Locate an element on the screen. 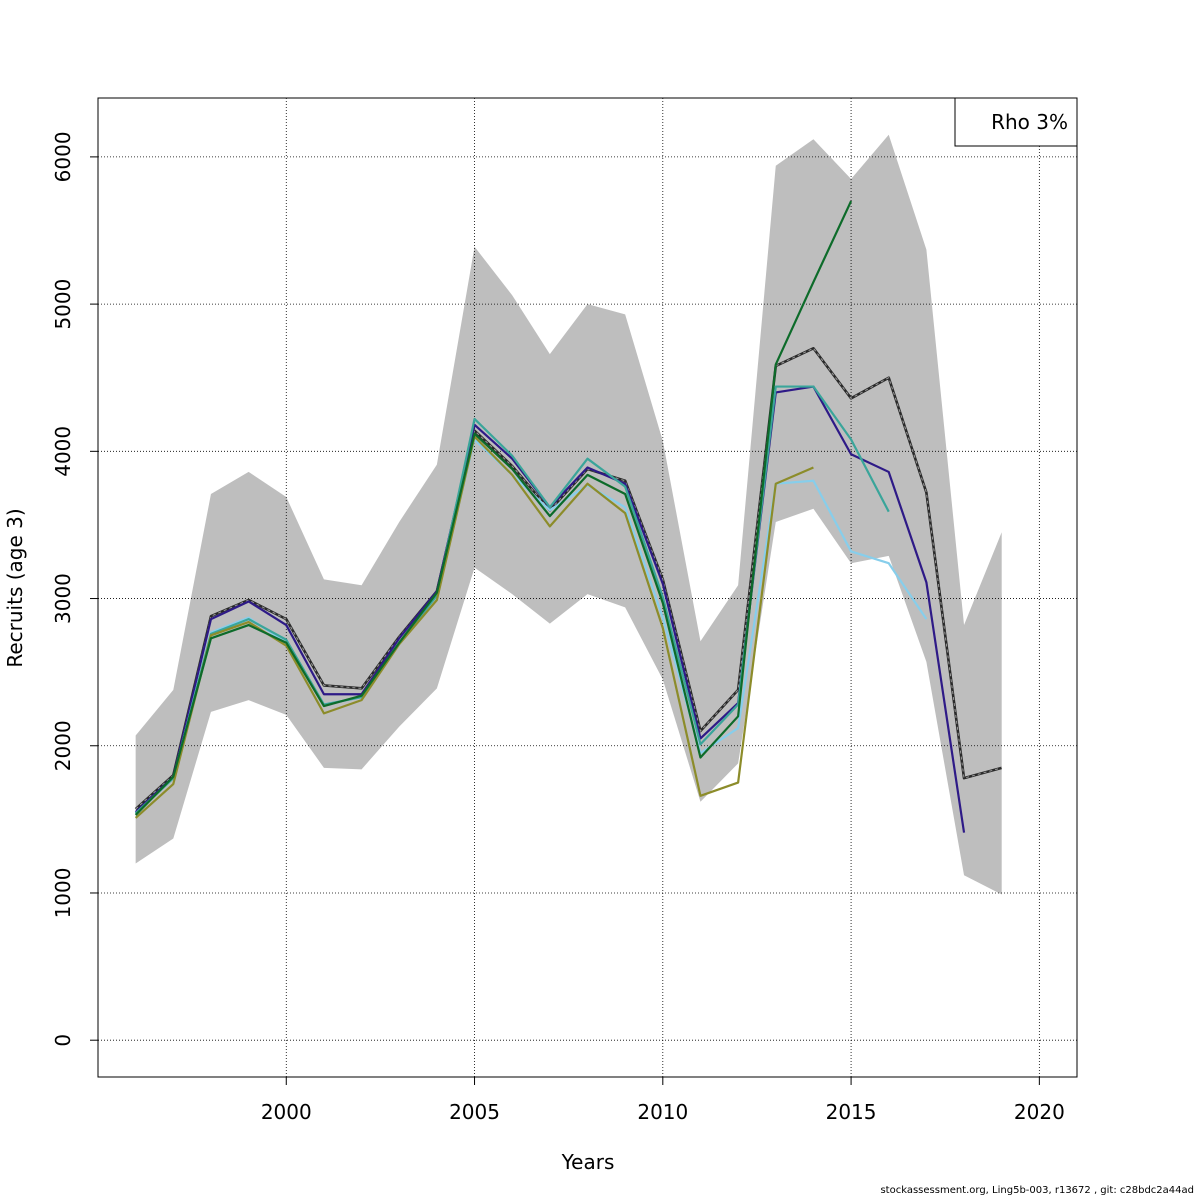  y-tick-label: 0 is located at coordinates (63, 1040).